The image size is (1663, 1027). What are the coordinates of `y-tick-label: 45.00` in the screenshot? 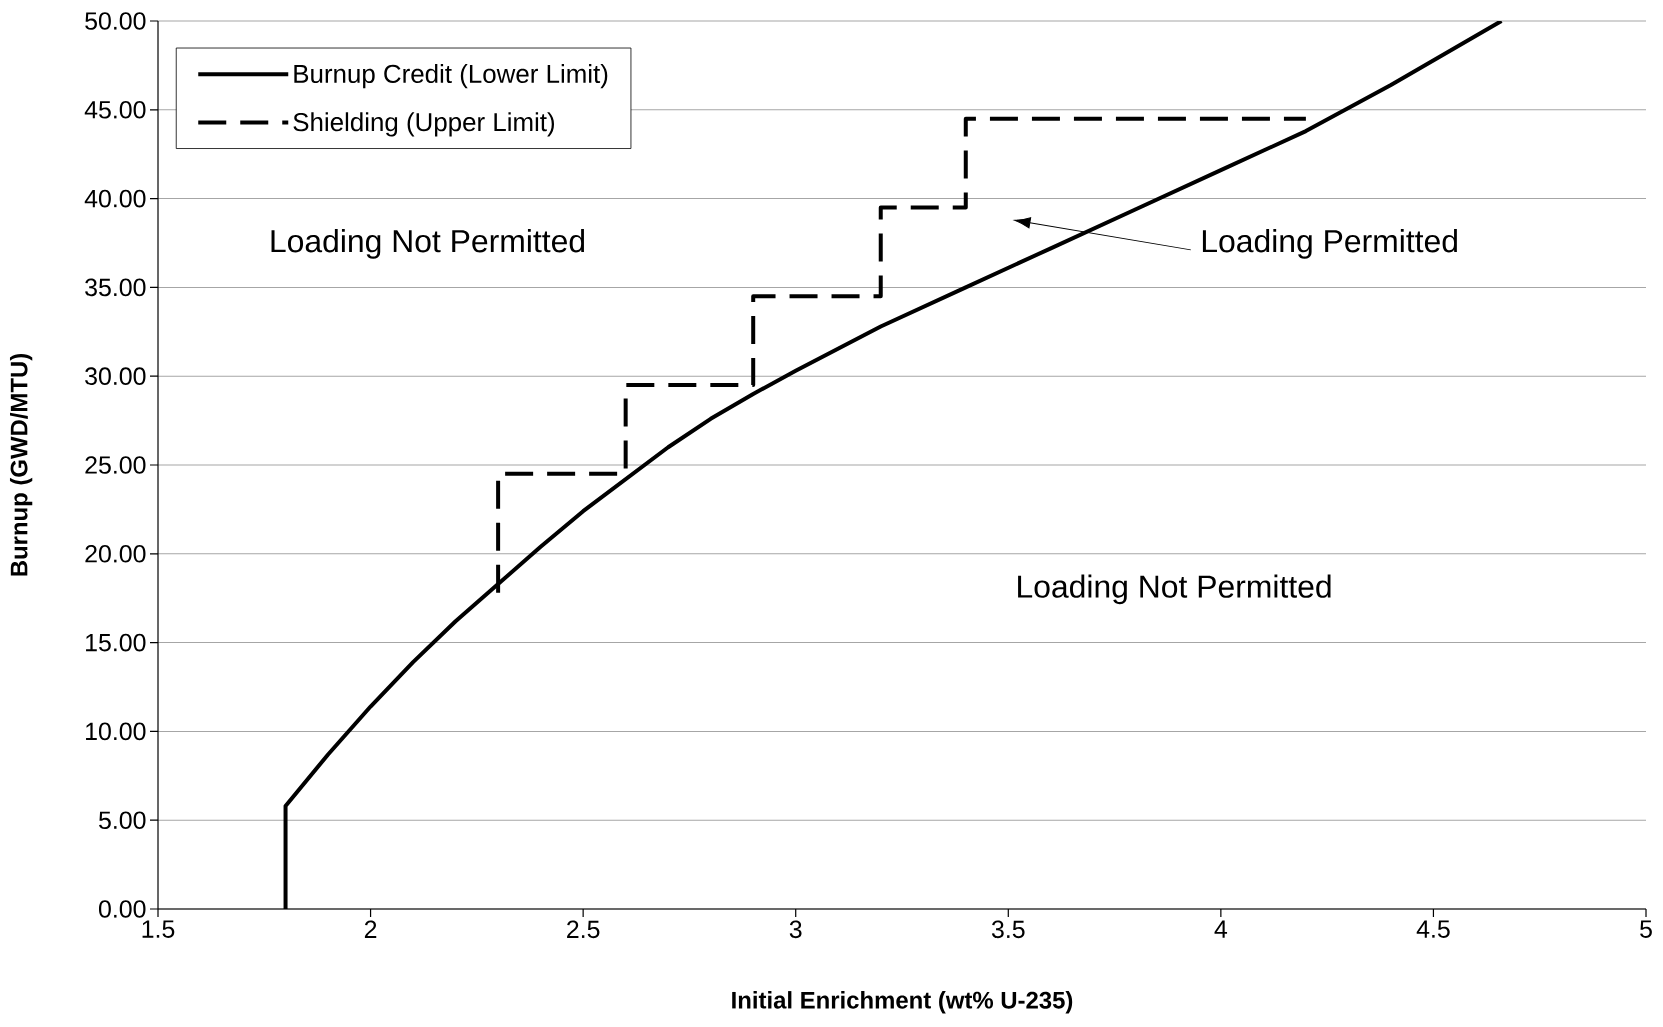 It's located at (115, 109).